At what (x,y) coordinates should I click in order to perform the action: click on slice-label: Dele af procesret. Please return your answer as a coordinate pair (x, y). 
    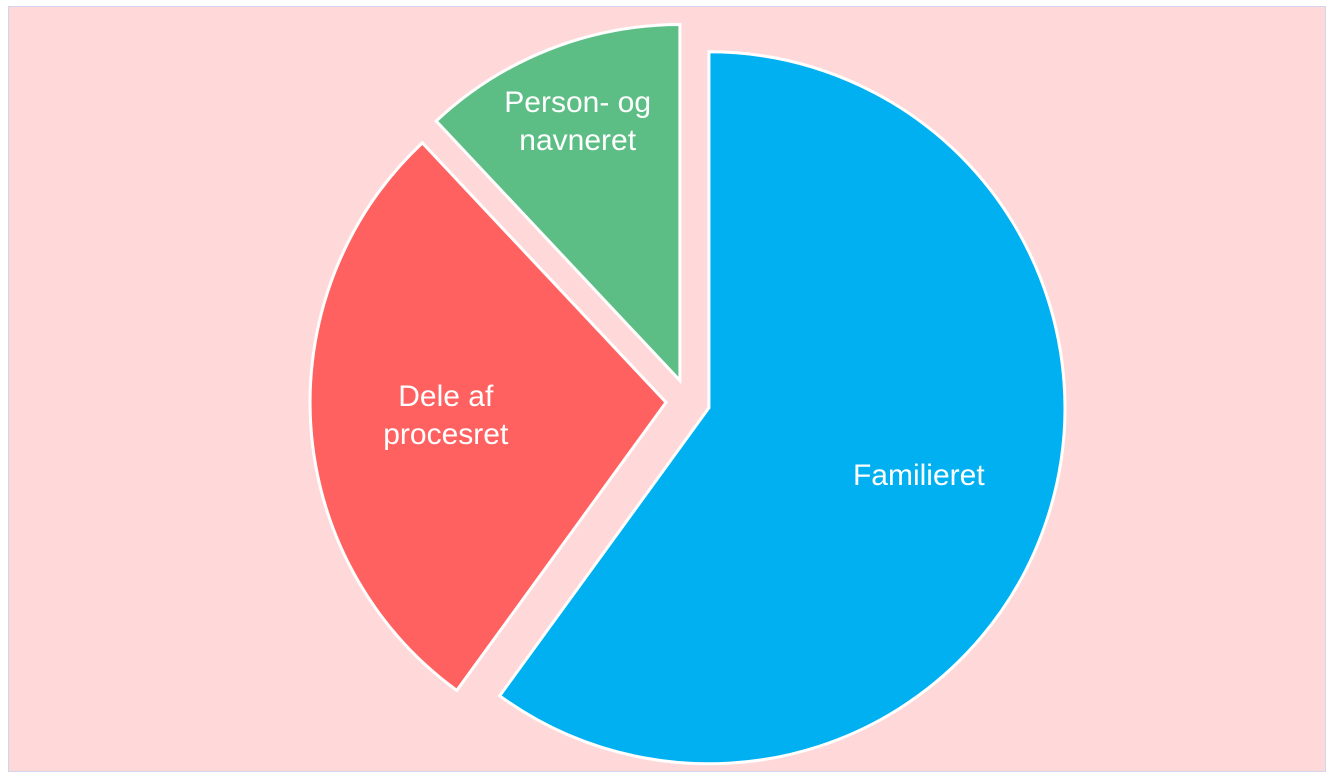
    Looking at the image, I should click on (446, 416).